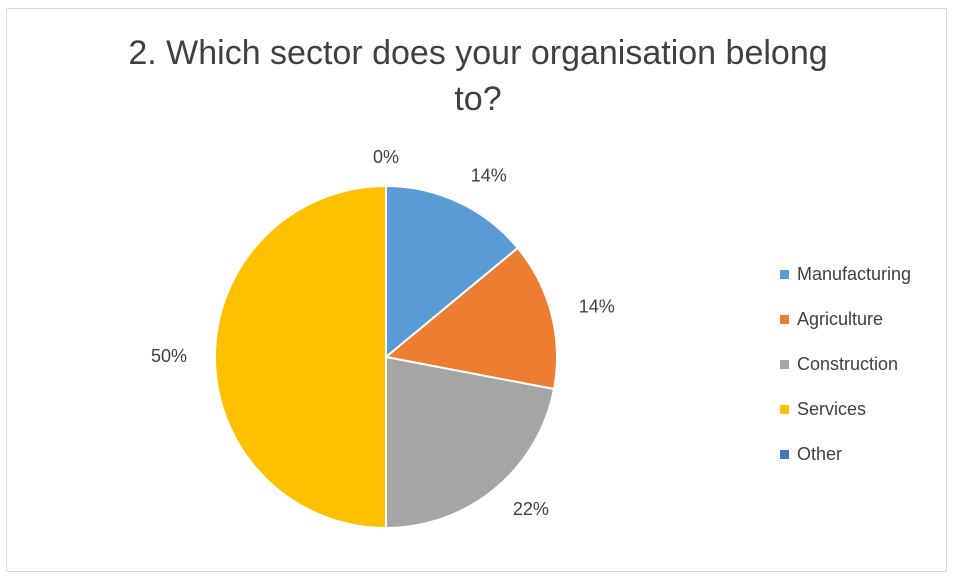 The image size is (956, 577). What do you see at coordinates (386, 157) in the screenshot?
I see `data-label-other: 0%` at bounding box center [386, 157].